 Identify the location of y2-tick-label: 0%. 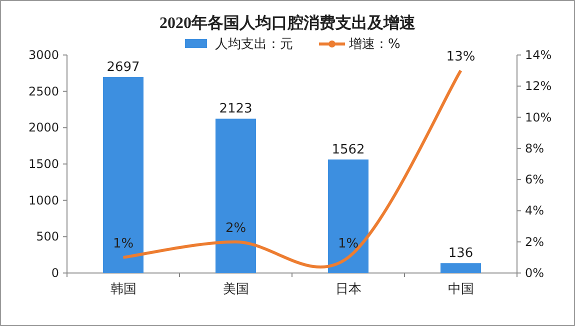
(534, 273).